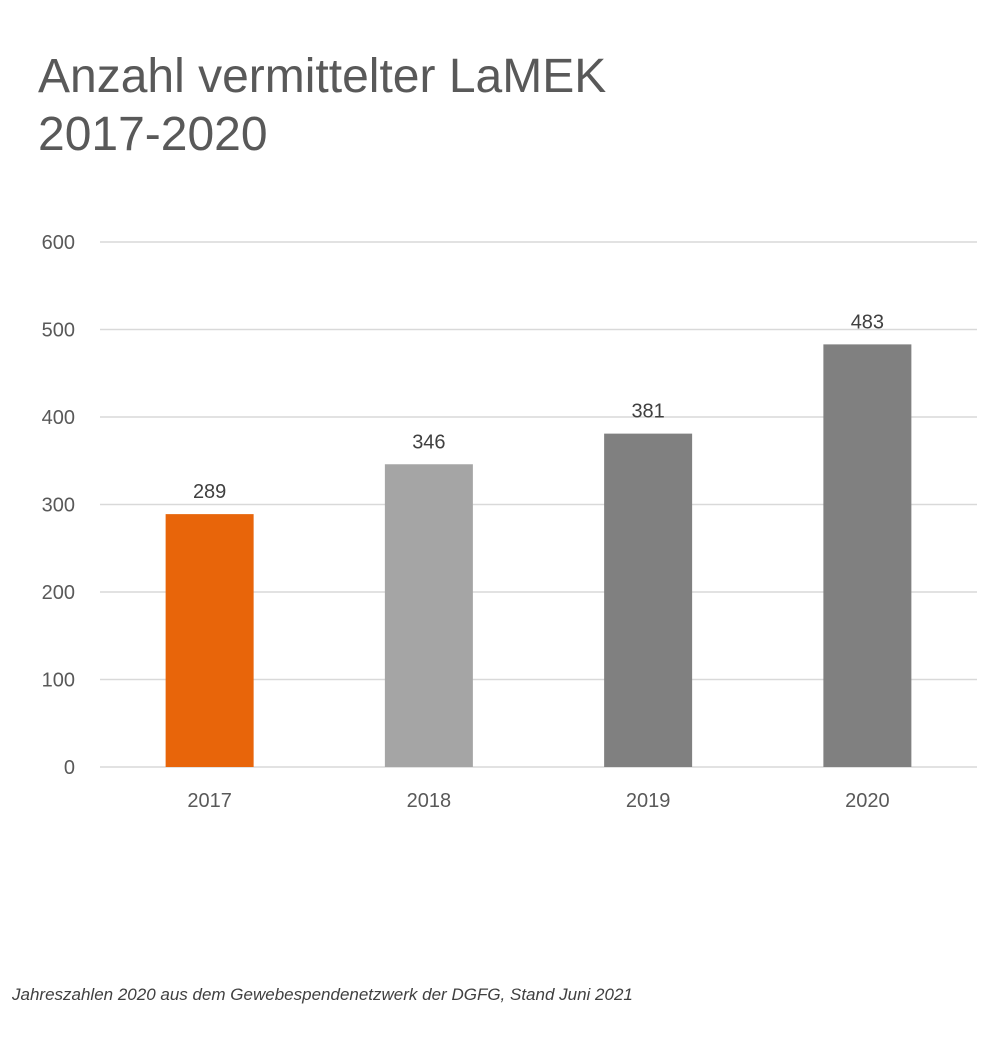 This screenshot has width=999, height=1039. I want to click on x-tick-label: 2017, so click(209, 801).